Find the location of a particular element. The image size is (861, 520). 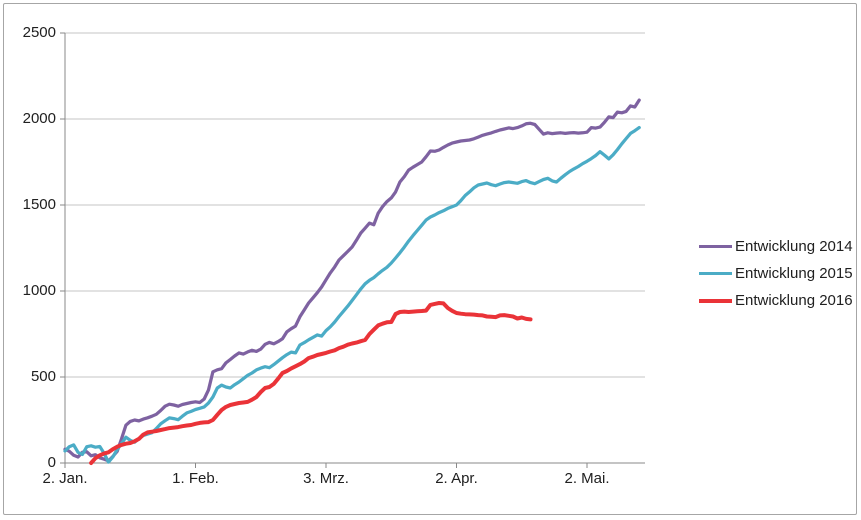

x-tick-label: 2. Jan. is located at coordinates (65, 478).